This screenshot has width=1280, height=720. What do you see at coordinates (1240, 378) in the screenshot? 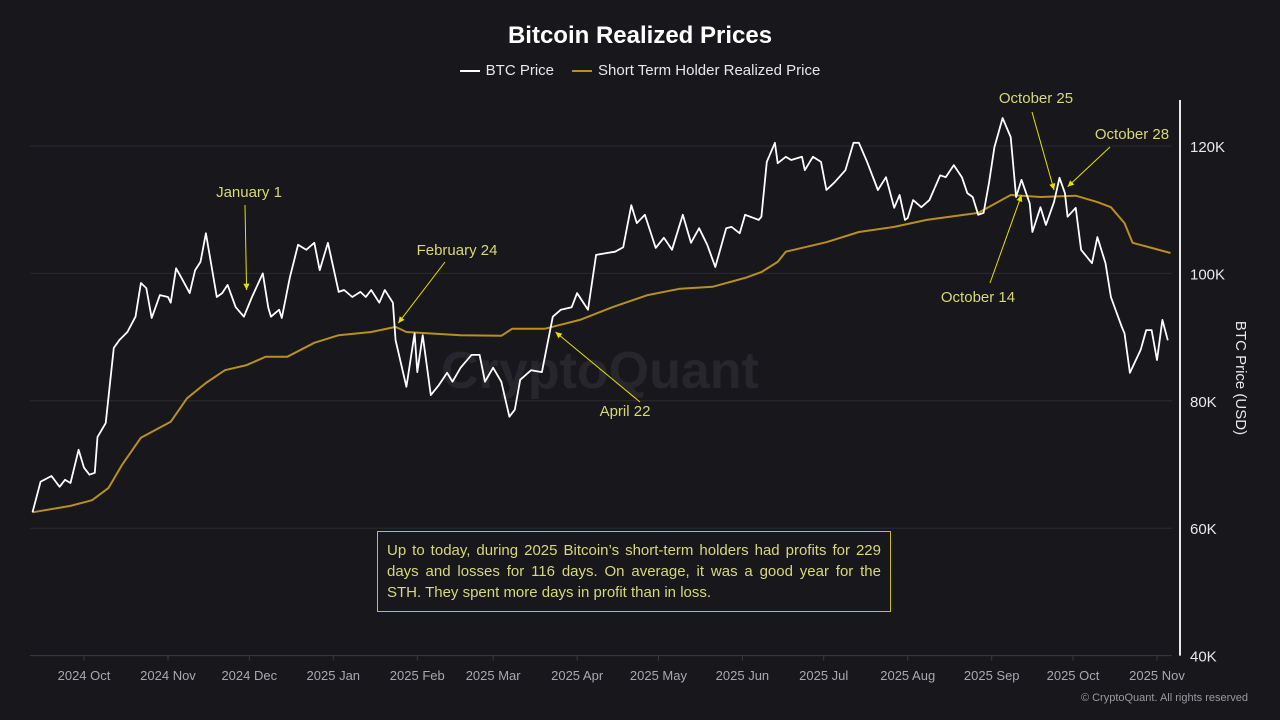
I see `y-axis-title: BTC Price (USD)` at bounding box center [1240, 378].